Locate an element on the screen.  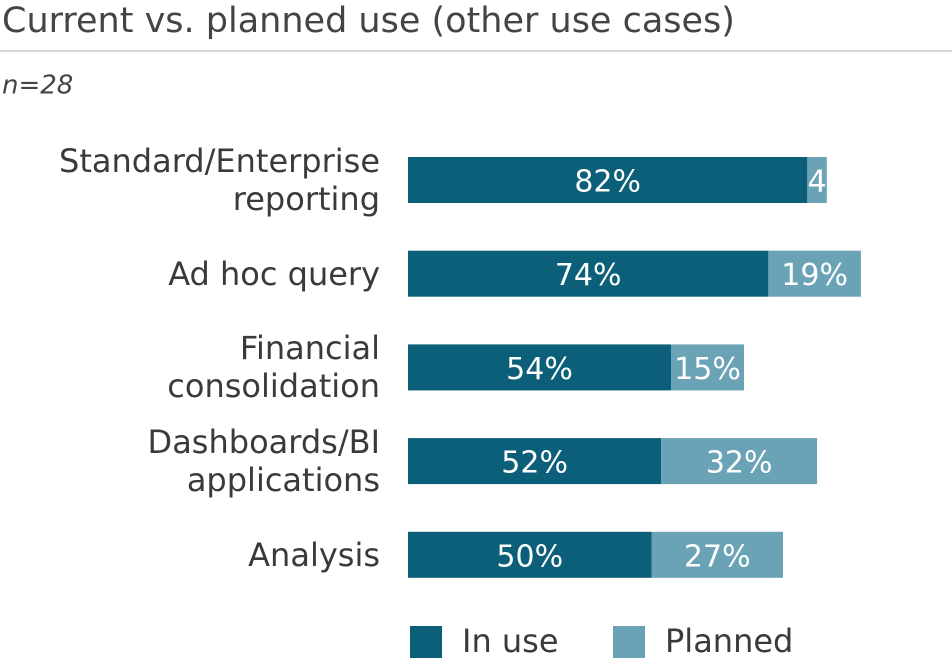
value-label: 19% is located at coordinates (814, 275).